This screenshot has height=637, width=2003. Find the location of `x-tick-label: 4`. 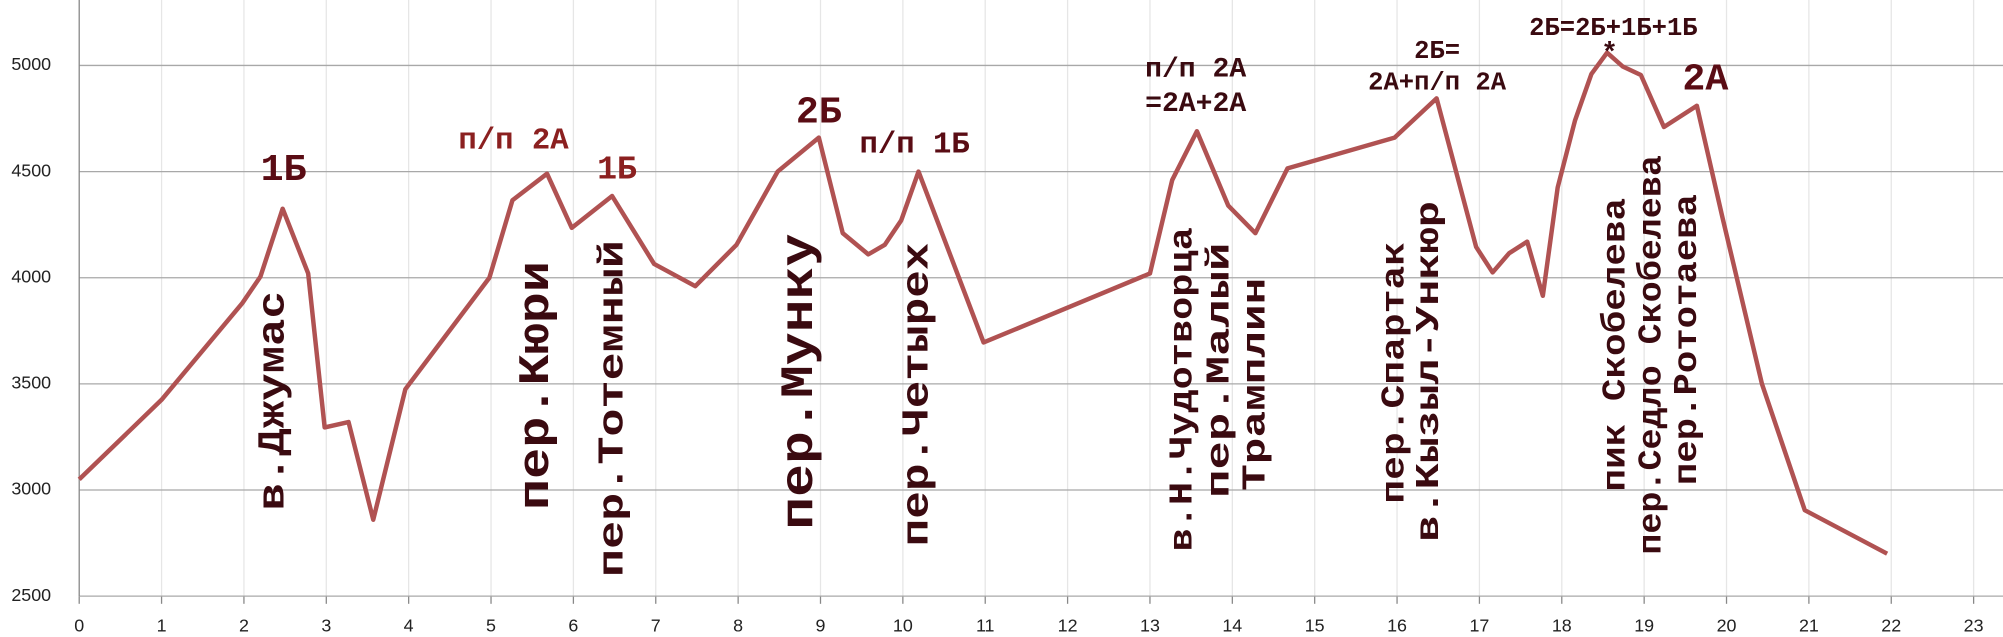

x-tick-label: 4 is located at coordinates (409, 626).